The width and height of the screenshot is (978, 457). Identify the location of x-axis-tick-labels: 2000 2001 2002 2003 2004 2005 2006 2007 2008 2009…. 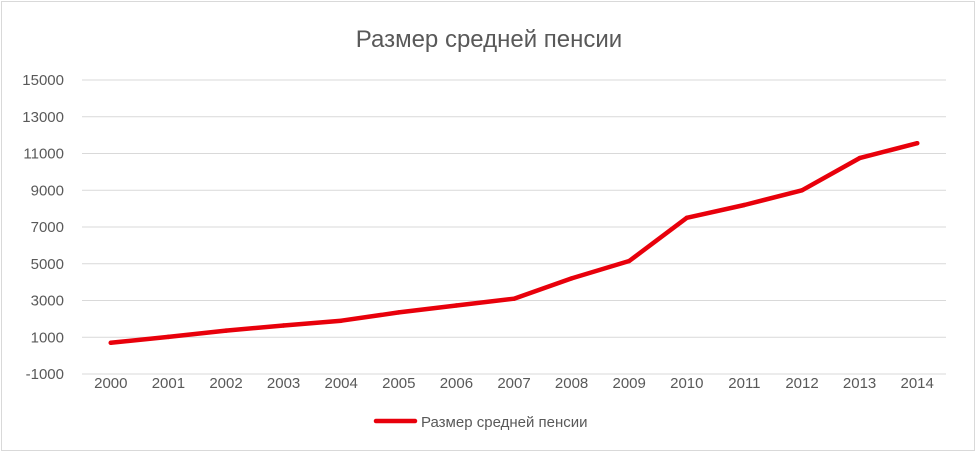
(514, 383).